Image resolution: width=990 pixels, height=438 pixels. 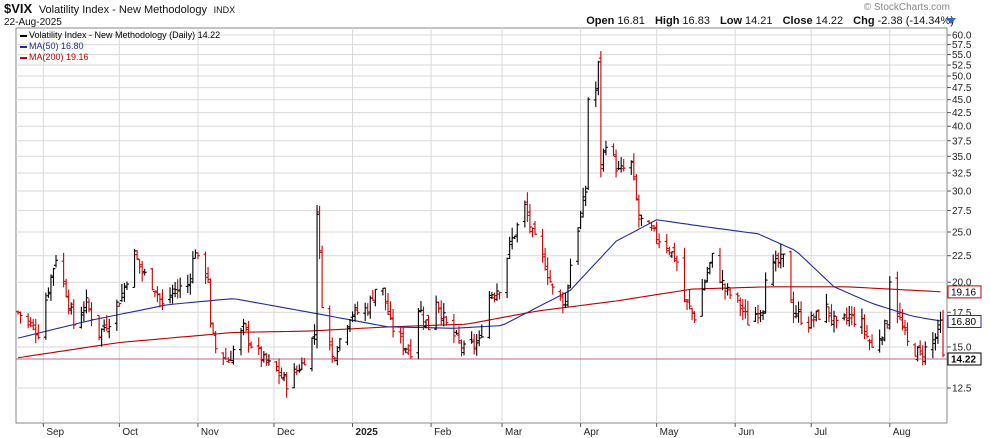 I want to click on x-tick-label: Jul, so click(x=820, y=432).